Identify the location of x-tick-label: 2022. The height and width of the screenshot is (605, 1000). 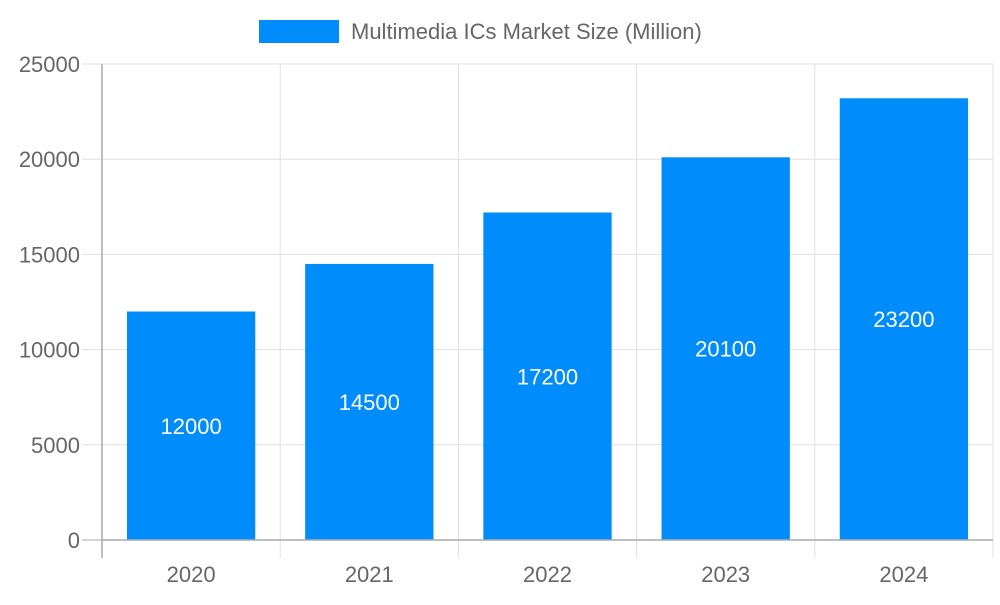
(547, 574).